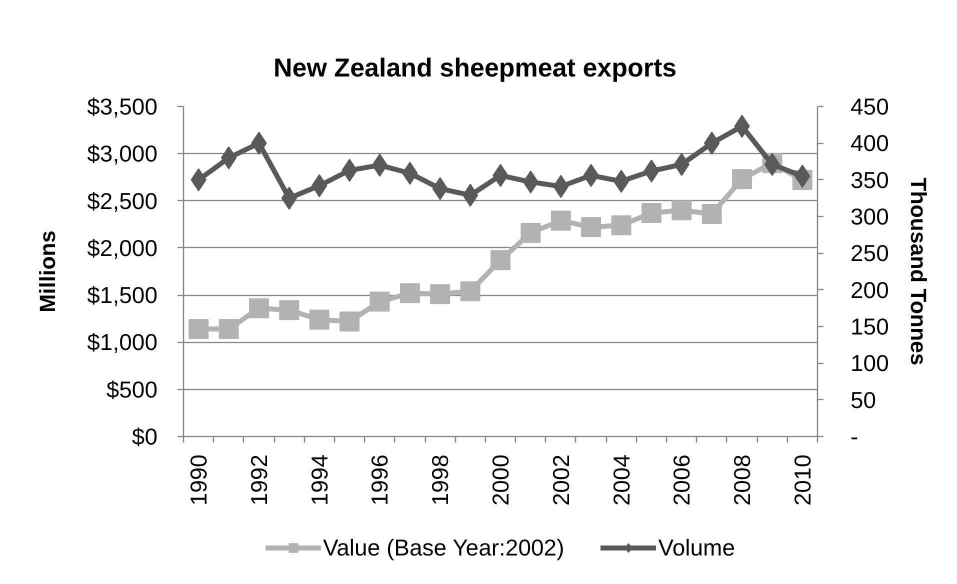 Image resolution: width=957 pixels, height=584 pixels. I want to click on x-tick-label: 1992, so click(259, 480).